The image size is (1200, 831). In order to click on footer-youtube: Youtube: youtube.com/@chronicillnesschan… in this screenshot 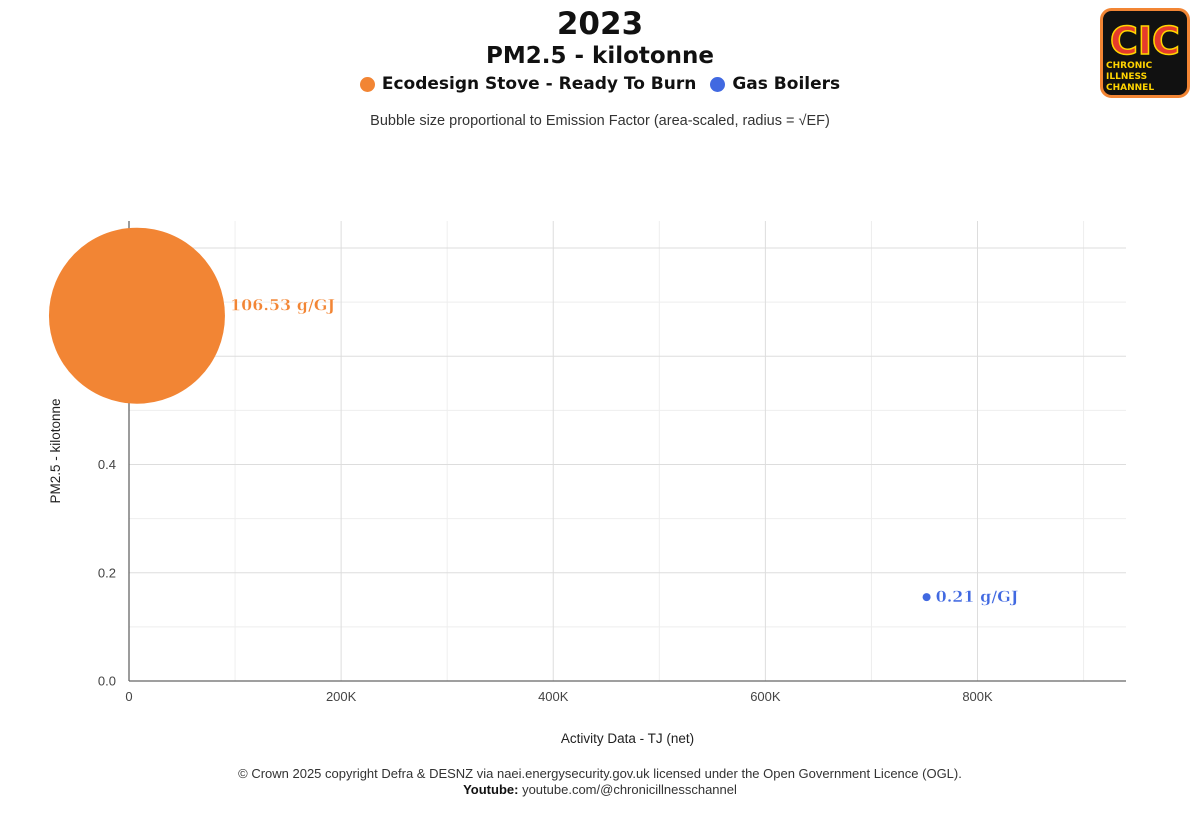, I will do `click(600, 789)`.